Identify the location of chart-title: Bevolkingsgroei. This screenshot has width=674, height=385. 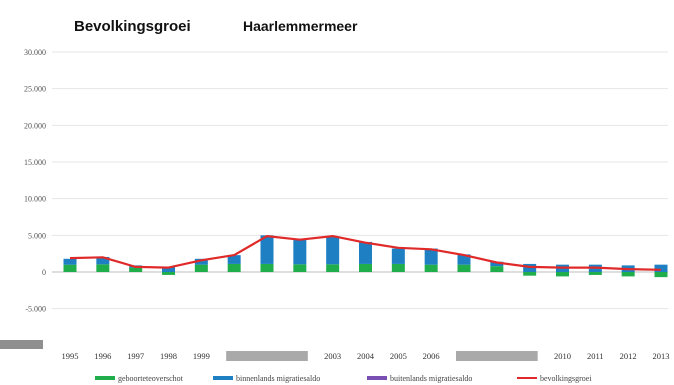
(132, 26).